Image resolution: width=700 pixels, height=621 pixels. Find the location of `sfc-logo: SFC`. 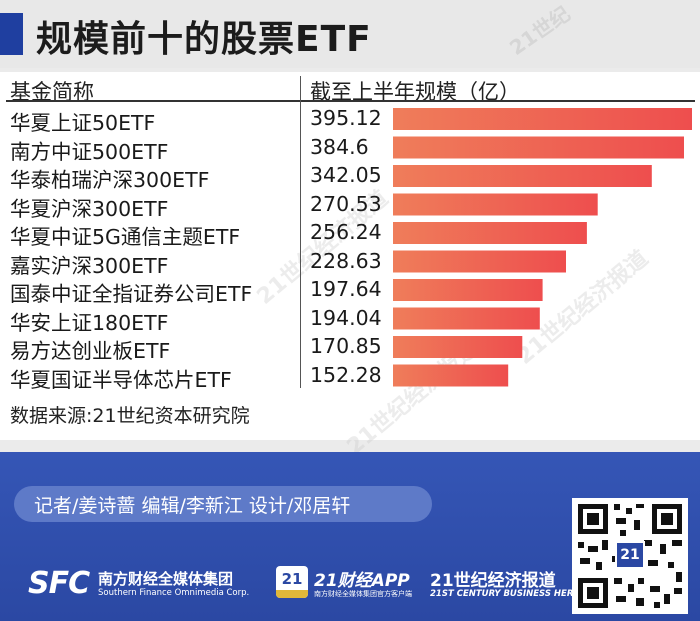

sfc-logo: SFC is located at coordinates (59, 583).